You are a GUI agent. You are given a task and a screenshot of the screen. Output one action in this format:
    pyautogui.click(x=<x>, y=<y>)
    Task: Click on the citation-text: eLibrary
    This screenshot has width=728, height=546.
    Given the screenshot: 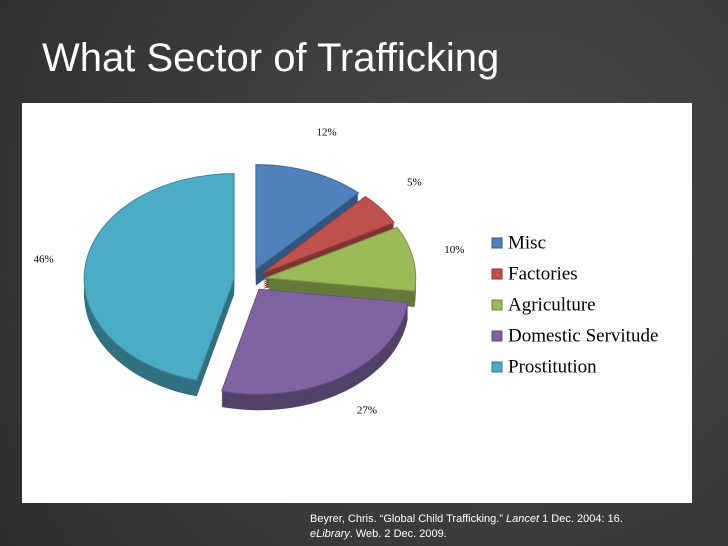 What is the action you would take?
    pyautogui.click(x=330, y=534)
    